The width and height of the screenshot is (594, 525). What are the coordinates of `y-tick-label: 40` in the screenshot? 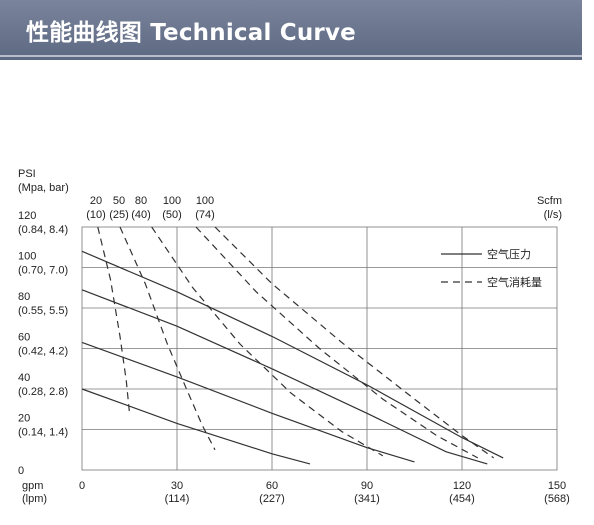 It's located at (24, 378).